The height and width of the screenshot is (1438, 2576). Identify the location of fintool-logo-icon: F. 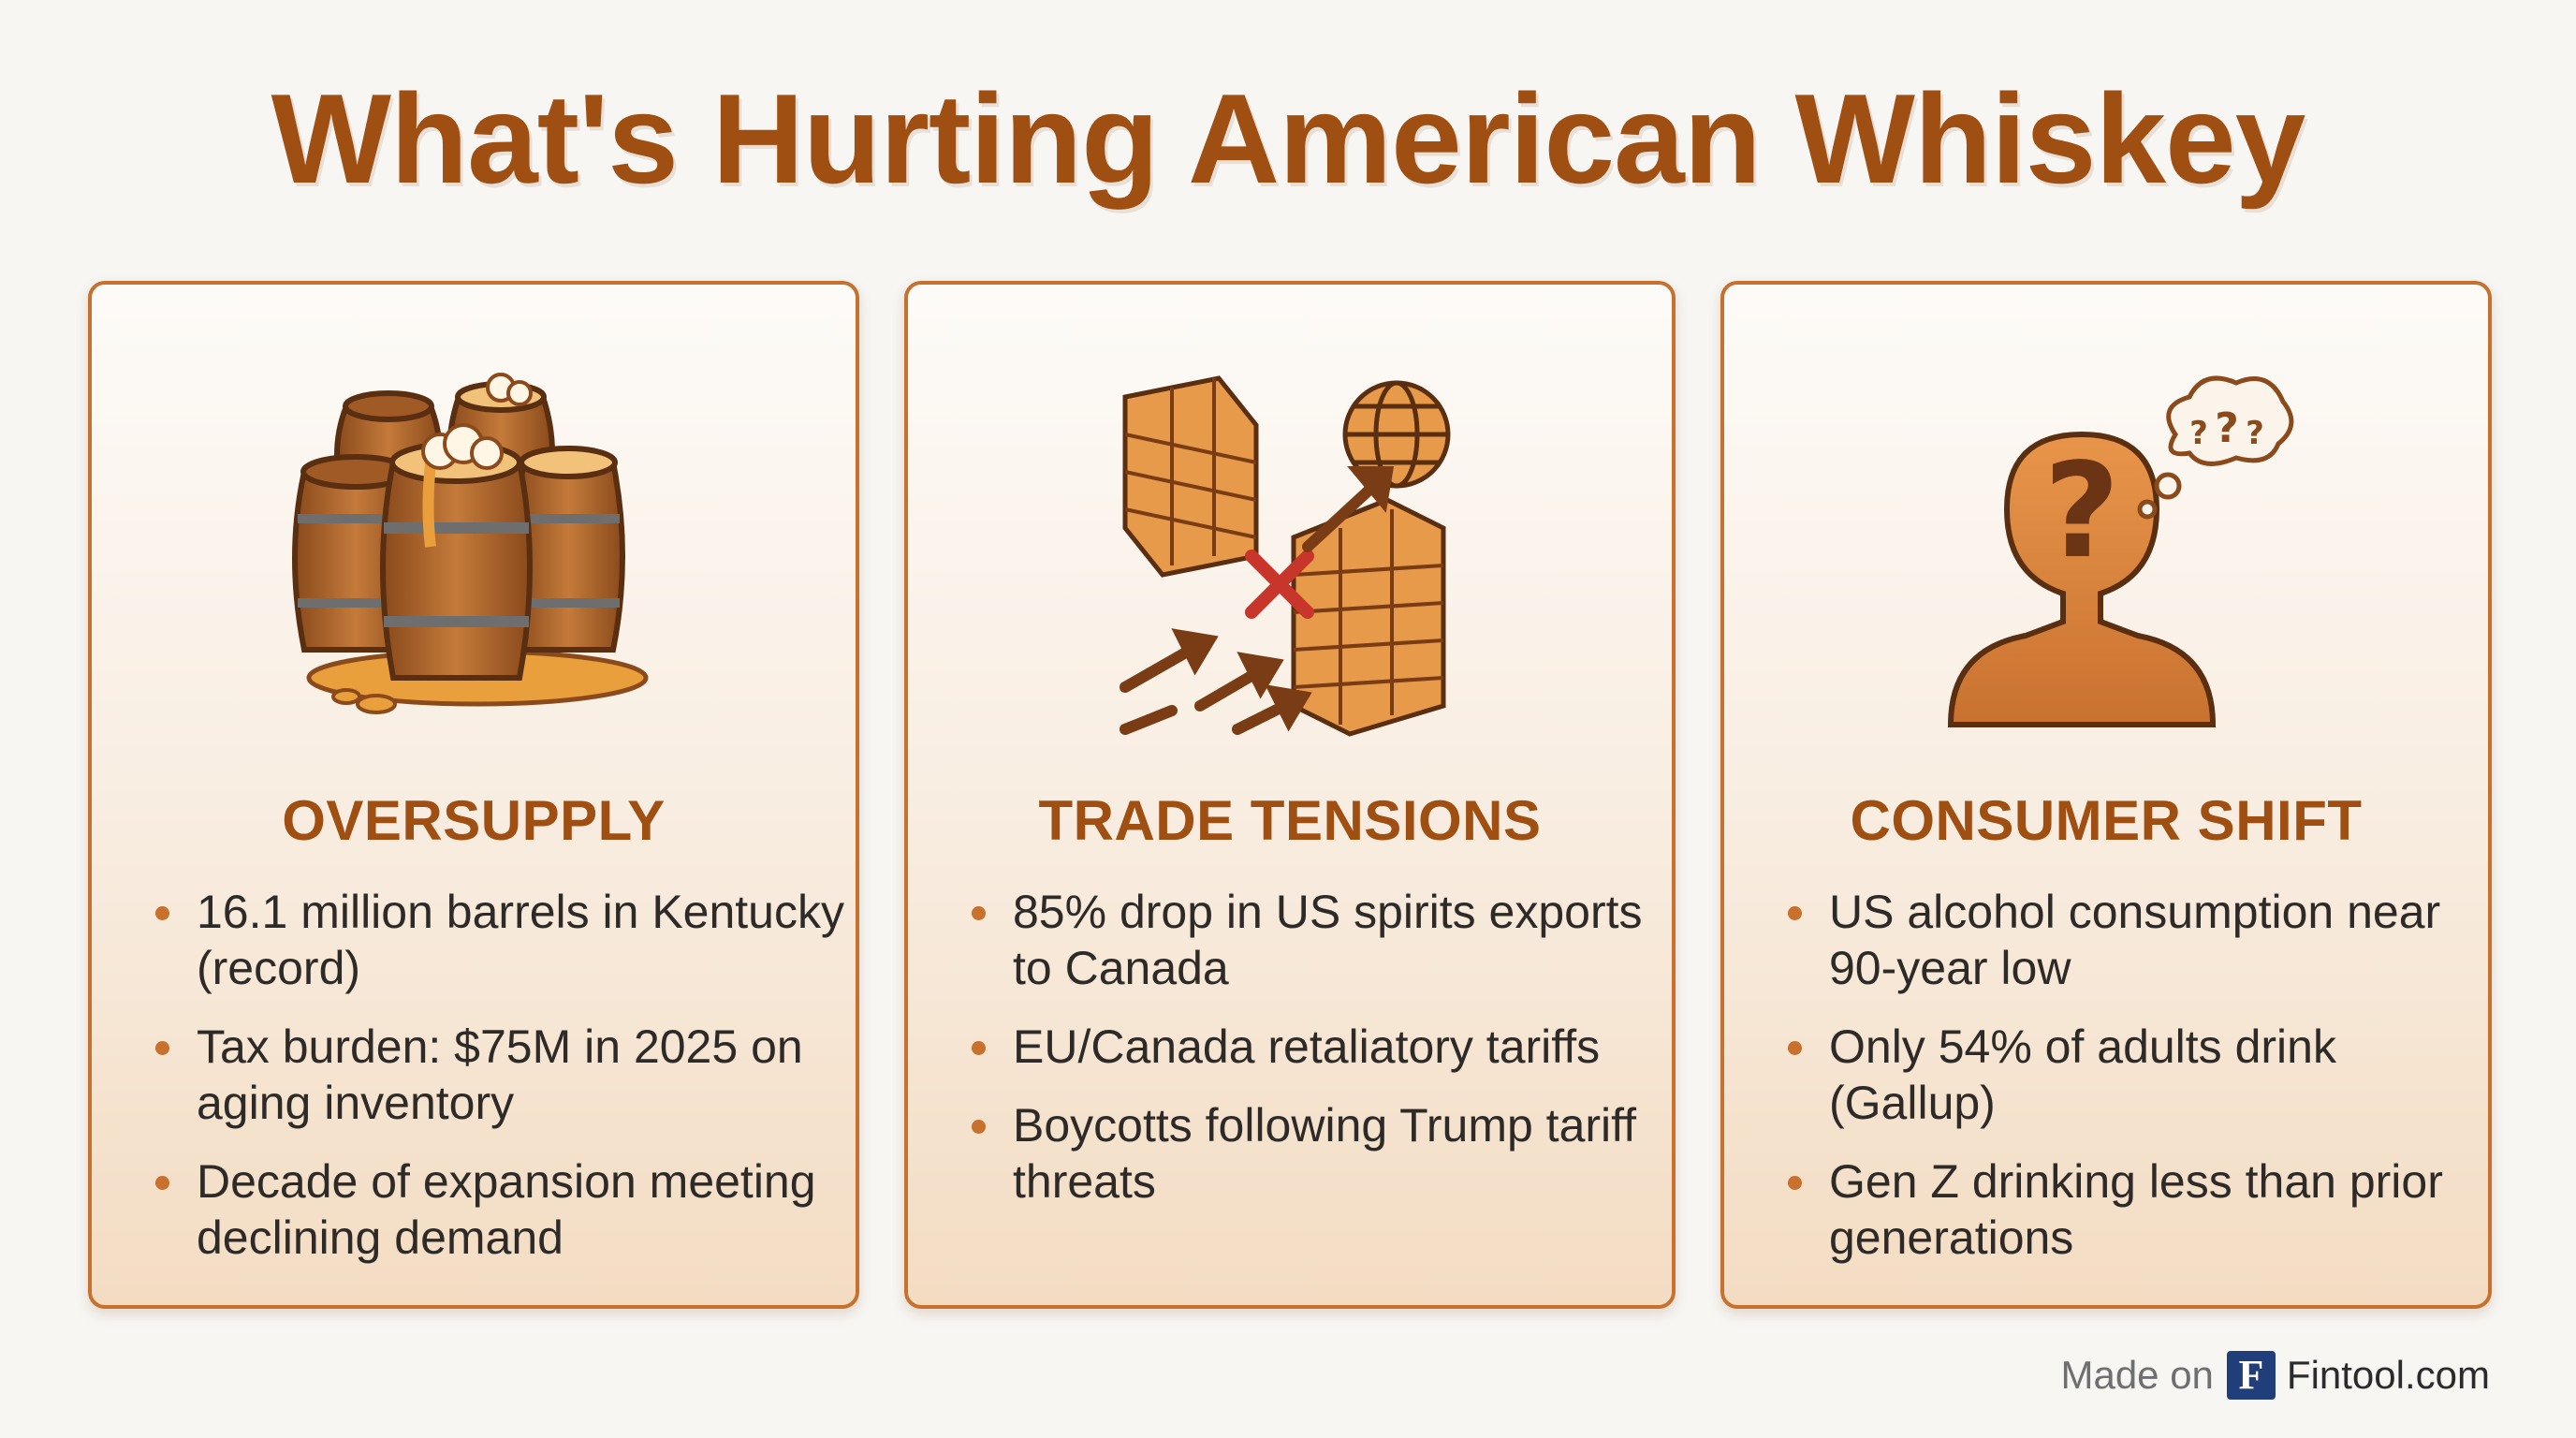
(2251, 1375).